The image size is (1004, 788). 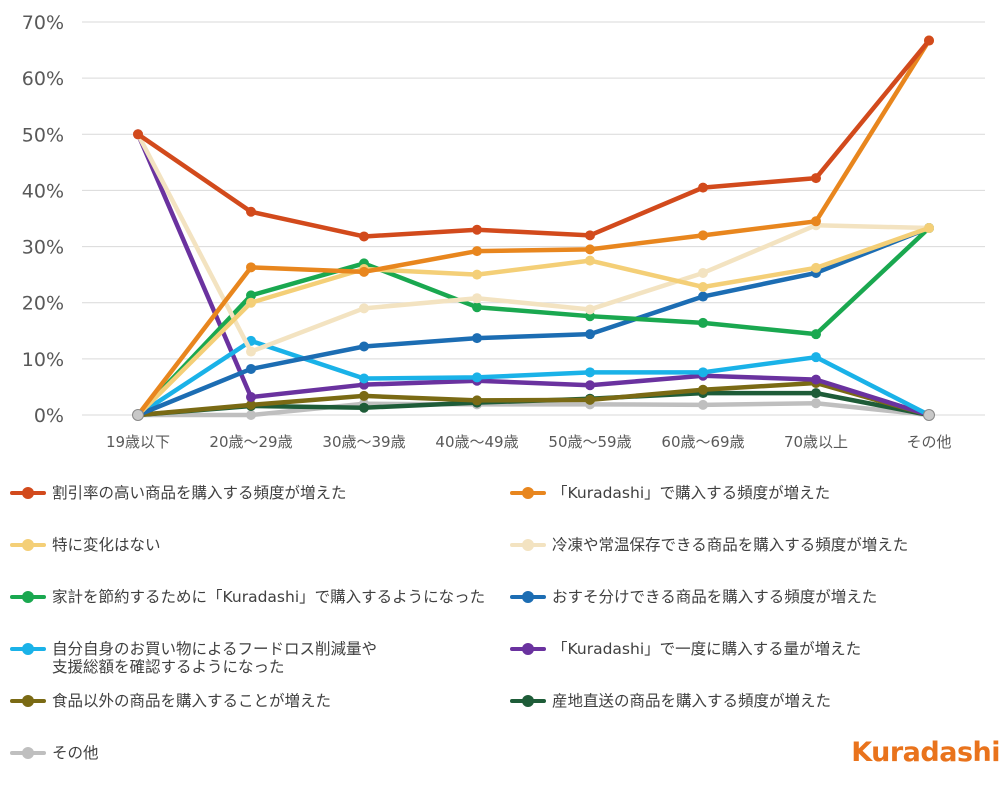 I want to click on legend-item: 「Kuradashi」で一度に購入する量が増えた, so click(x=684, y=649).